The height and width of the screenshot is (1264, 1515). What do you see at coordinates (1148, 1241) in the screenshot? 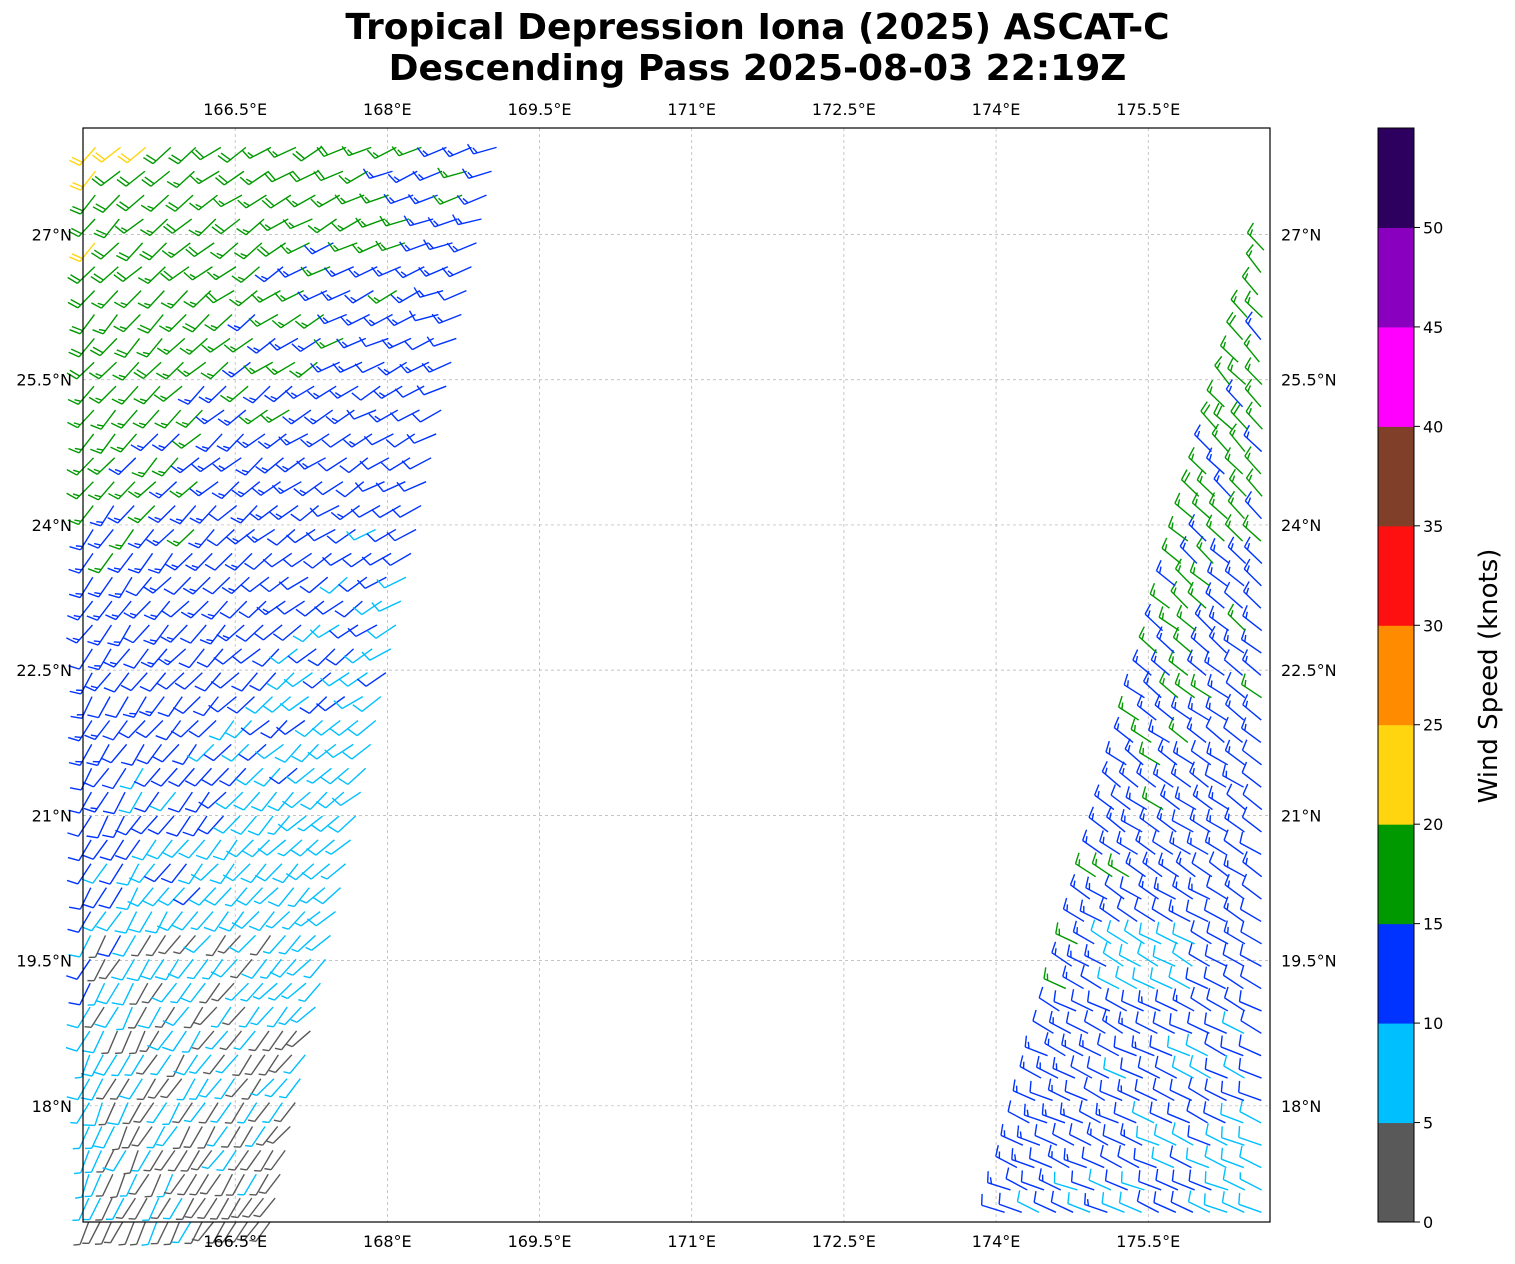
I see `lon-tick-label-bottom: 175.5°E` at bounding box center [1148, 1241].